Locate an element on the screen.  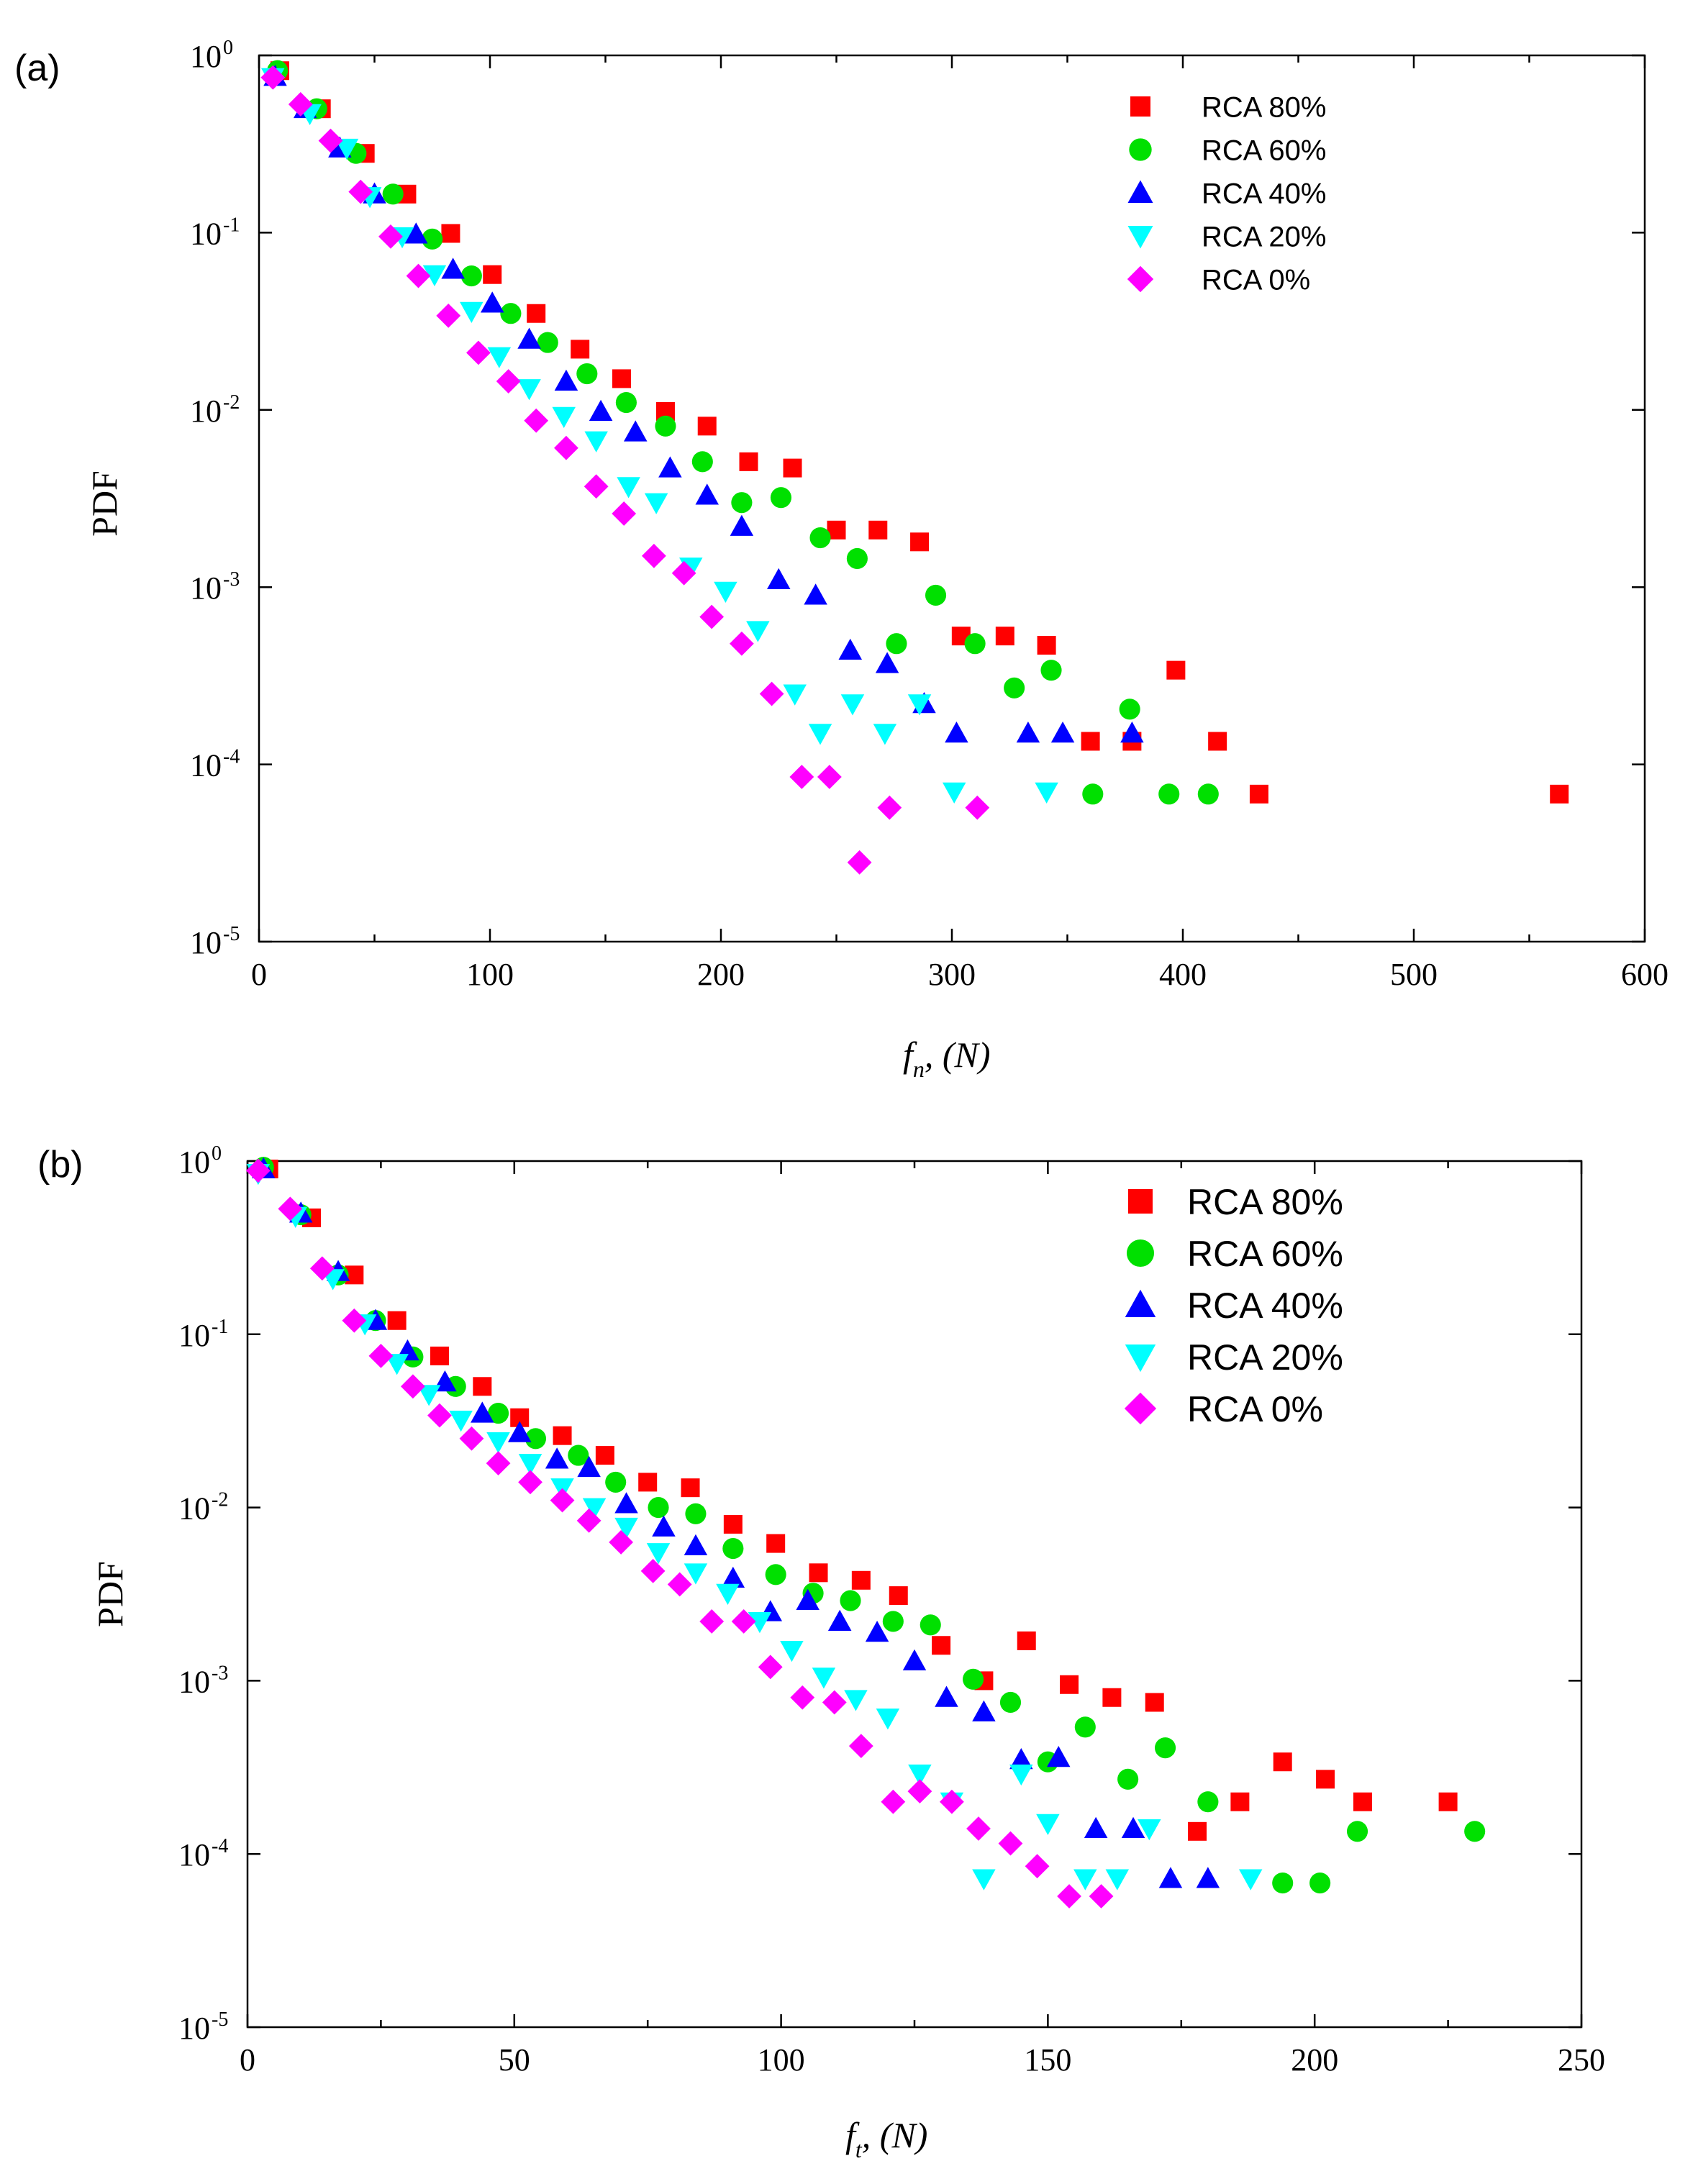
panel-b-x-tick-label: 250 is located at coordinates (1581, 2060).